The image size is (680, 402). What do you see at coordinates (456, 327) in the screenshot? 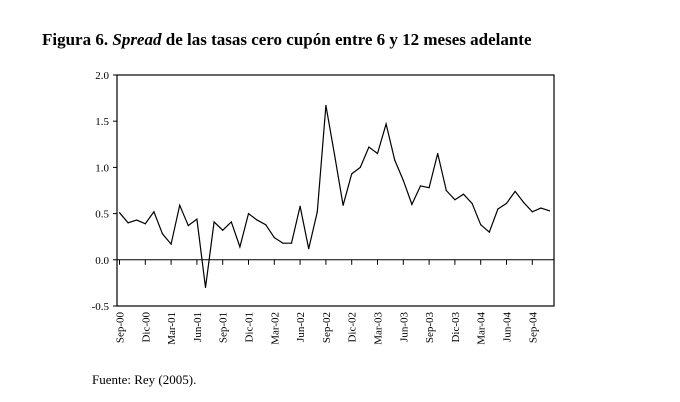
I see `x-tick-label: Dic-03` at bounding box center [456, 327].